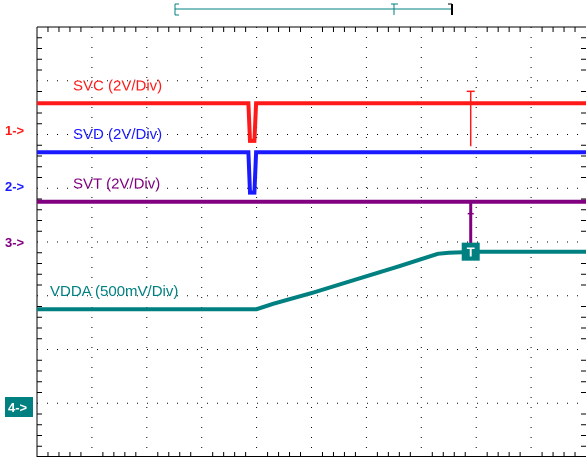 The width and height of the screenshot is (586, 457). I want to click on channel-marker-1: 1->, so click(15, 130).